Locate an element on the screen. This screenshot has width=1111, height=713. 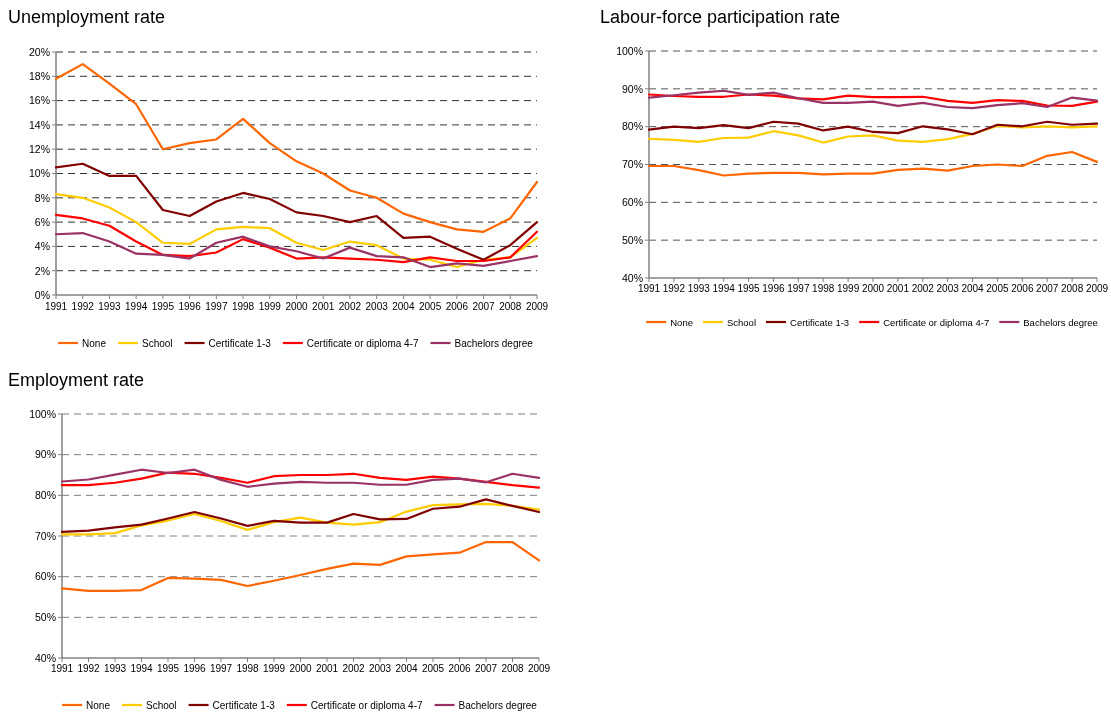
y-tick-label: 20% is located at coordinates (39, 51).